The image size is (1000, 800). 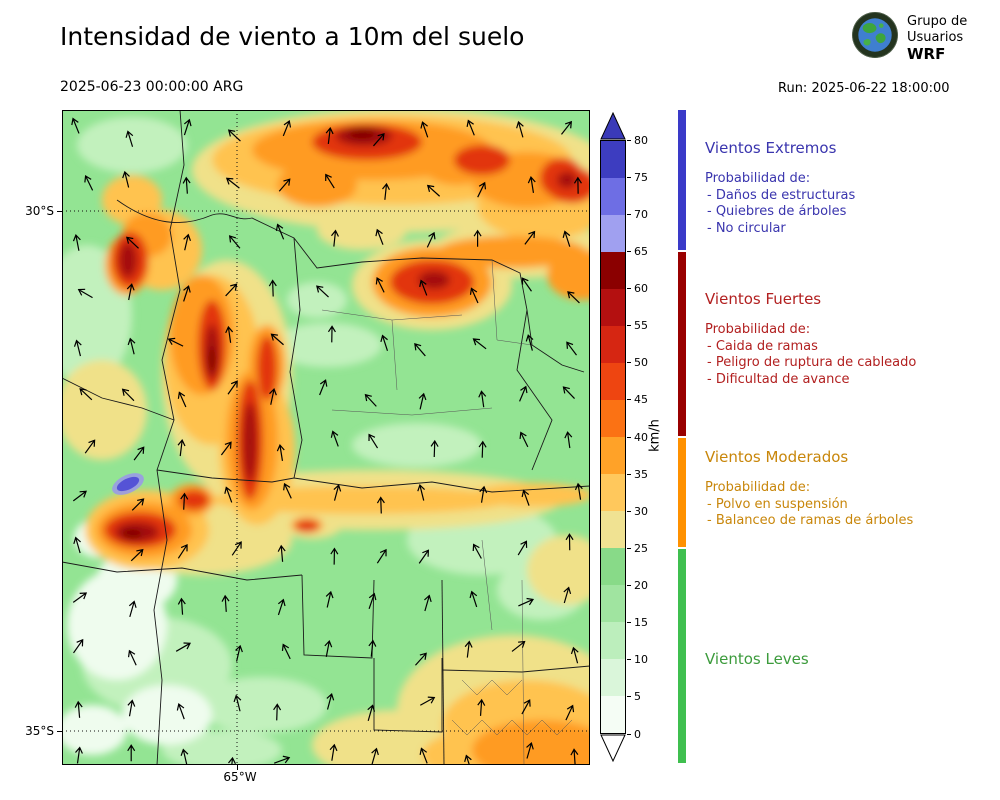 I want to click on legend-item: - Quiebres de árboles, so click(x=777, y=211).